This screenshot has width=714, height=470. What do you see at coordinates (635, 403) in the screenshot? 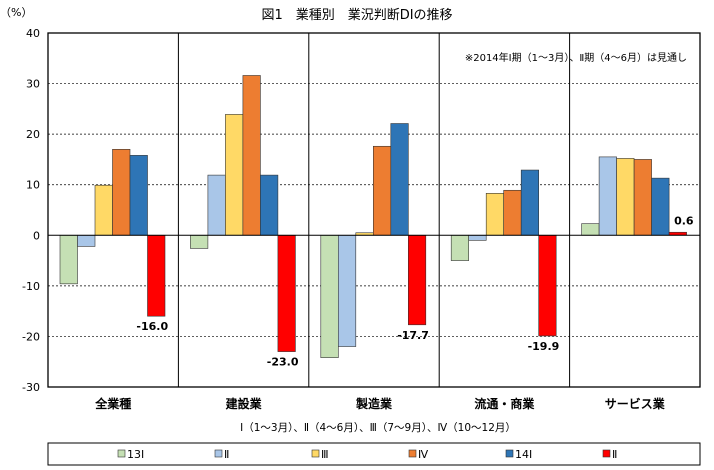
I see `category-label: サービス業` at bounding box center [635, 403].